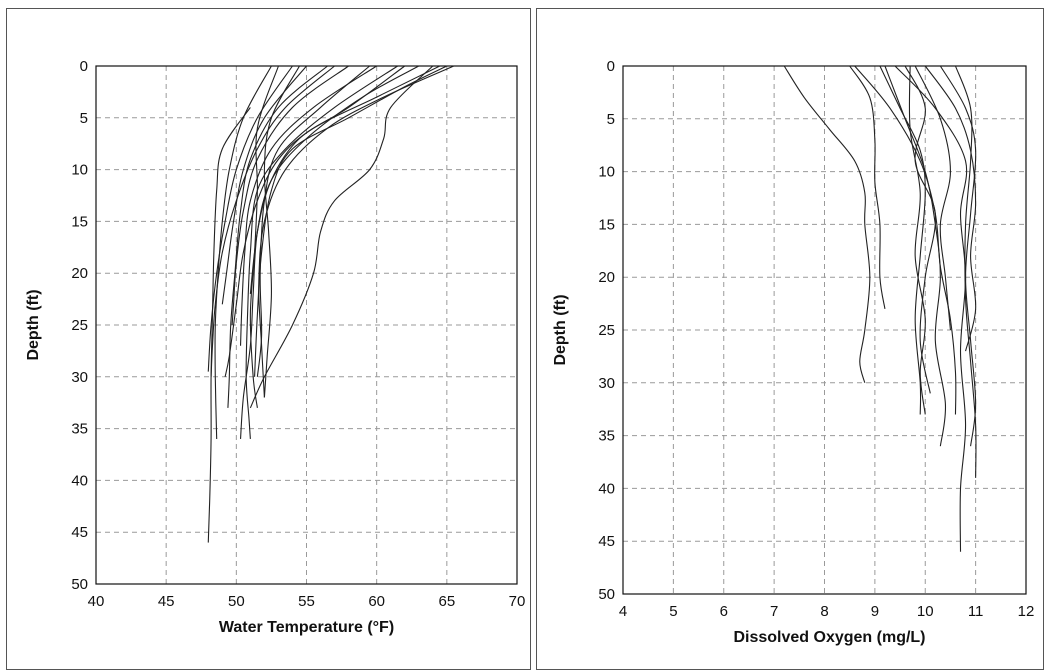 The width and height of the screenshot is (1046, 671). I want to click on temperature-x-axis-title: Water Temperature (°F), so click(306, 627).